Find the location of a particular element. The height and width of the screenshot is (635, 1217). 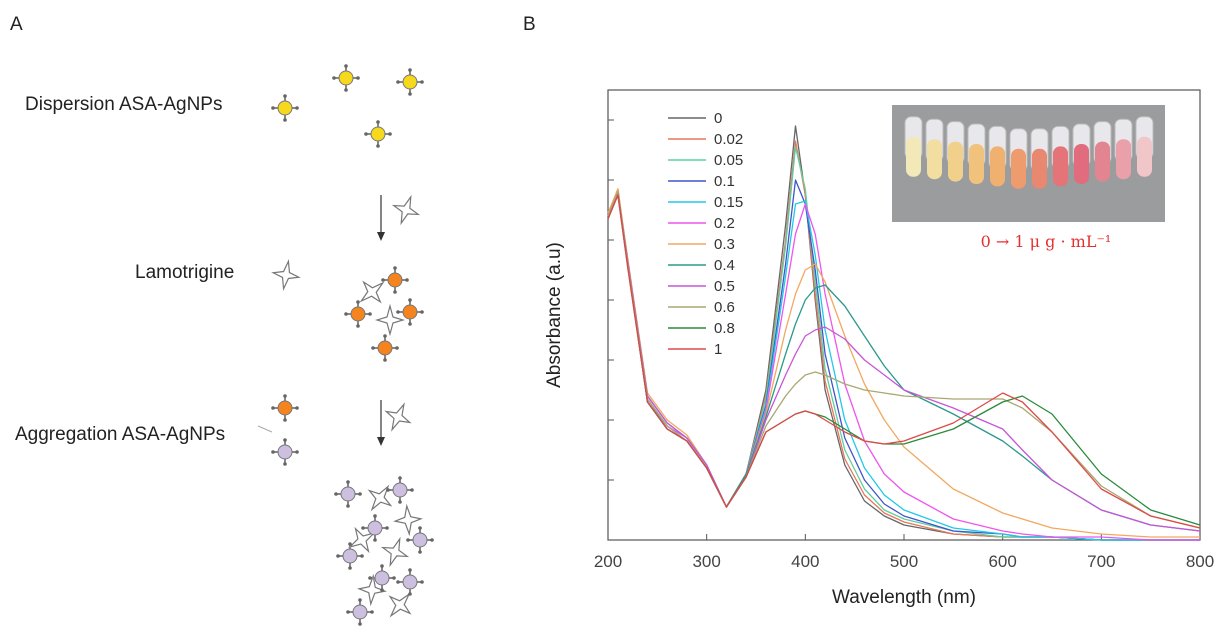

inset is located at coordinates (1028, 163).